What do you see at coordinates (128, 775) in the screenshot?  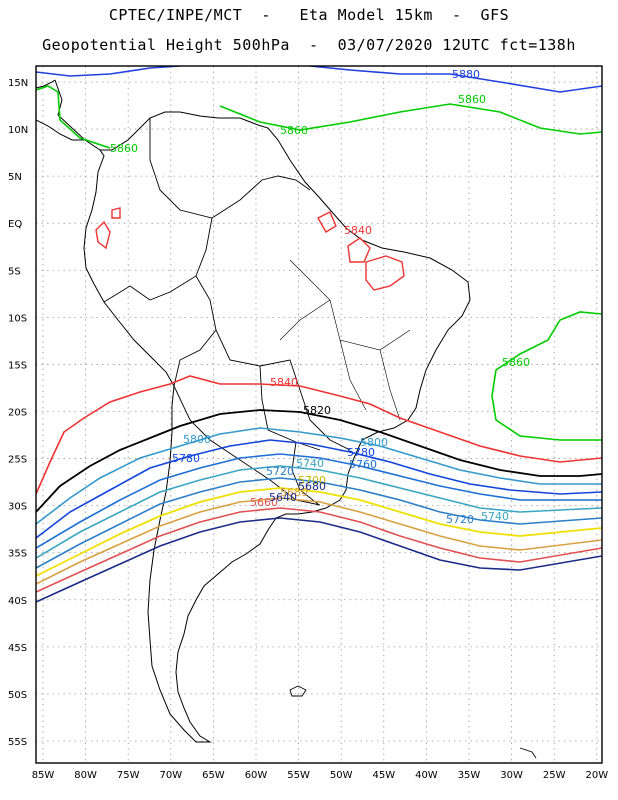 I see `lon-tick-label: 75W` at bounding box center [128, 775].